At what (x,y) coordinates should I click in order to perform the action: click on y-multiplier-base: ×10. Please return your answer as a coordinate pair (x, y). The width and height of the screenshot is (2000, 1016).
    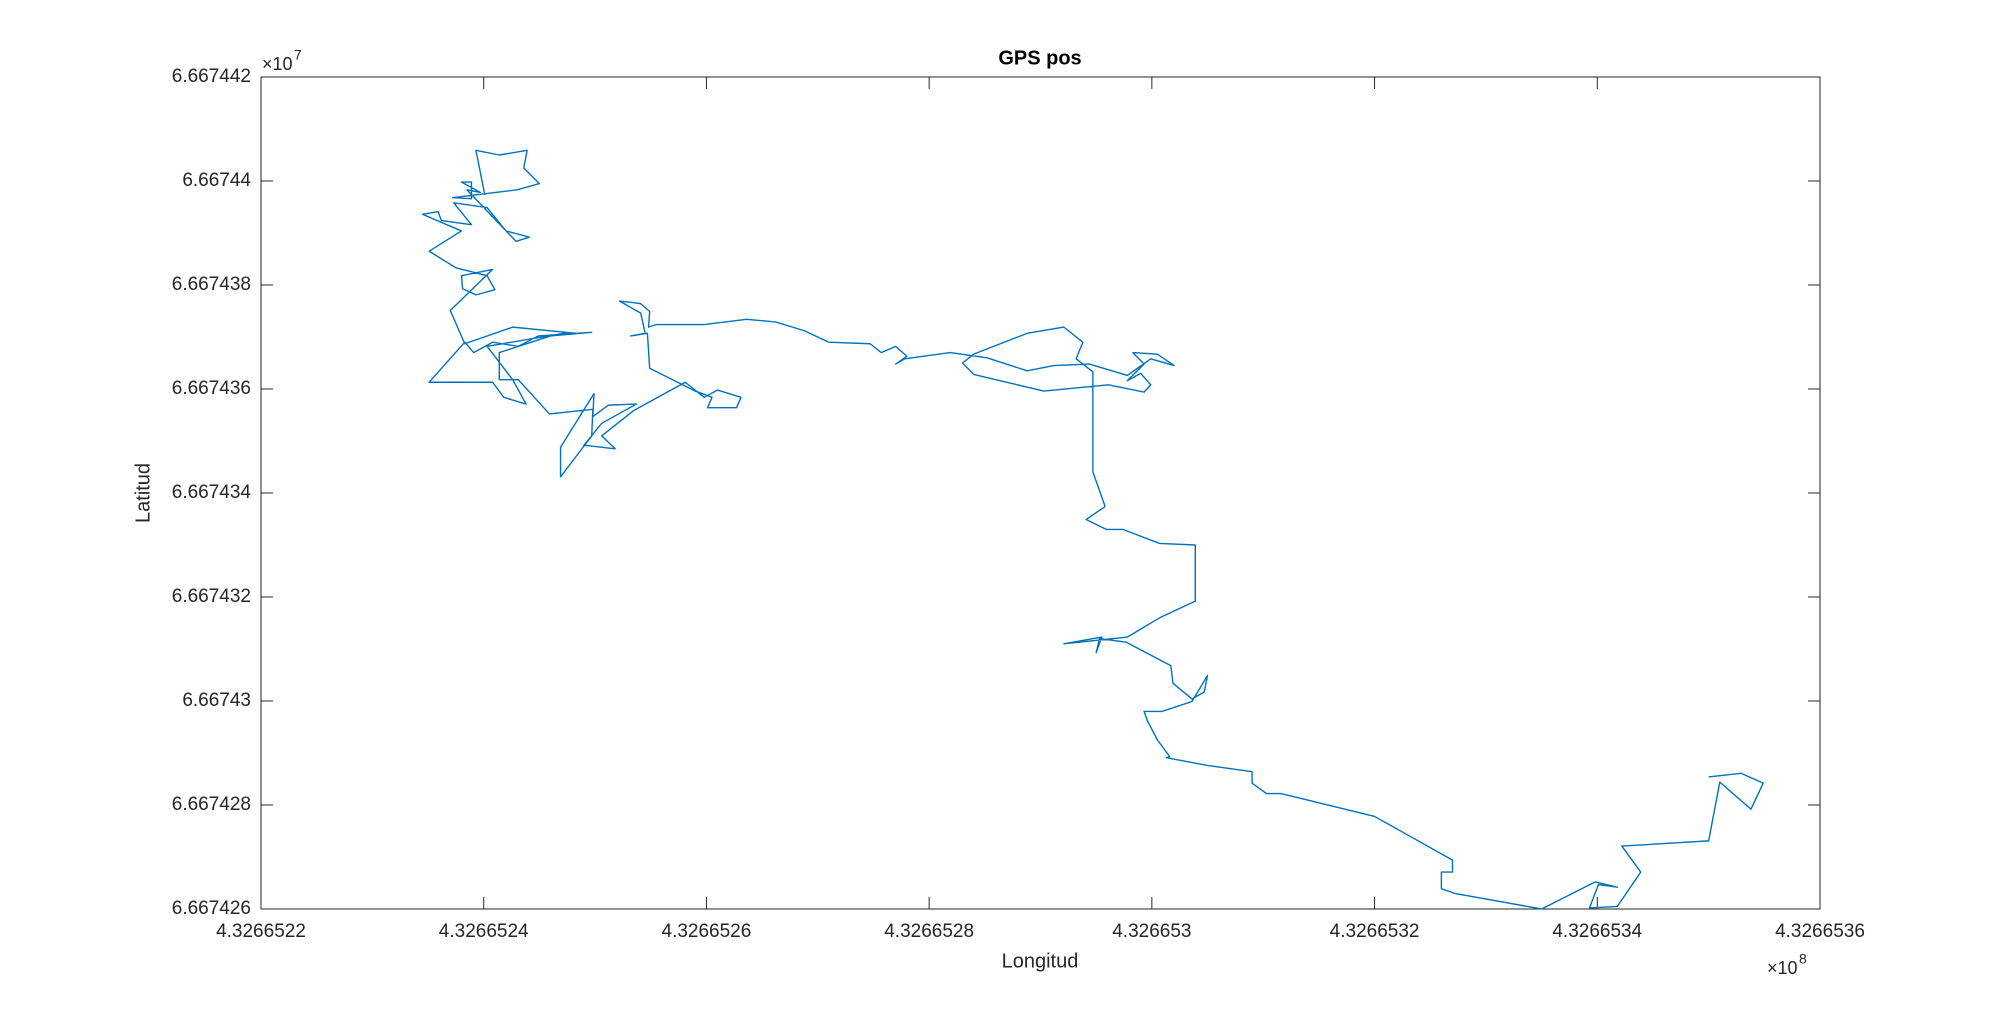
    Looking at the image, I should click on (277, 64).